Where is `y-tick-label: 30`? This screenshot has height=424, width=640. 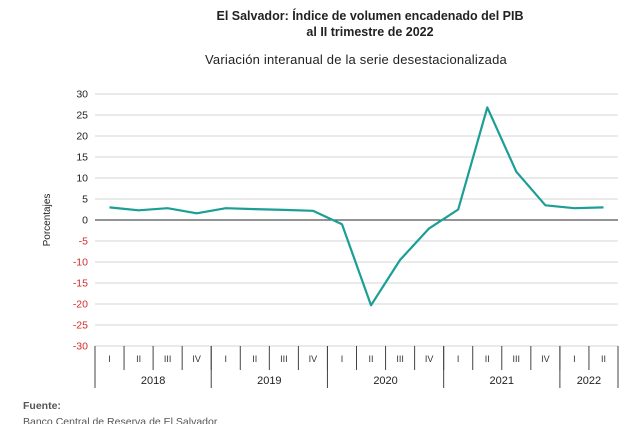 y-tick-label: 30 is located at coordinates (82, 95).